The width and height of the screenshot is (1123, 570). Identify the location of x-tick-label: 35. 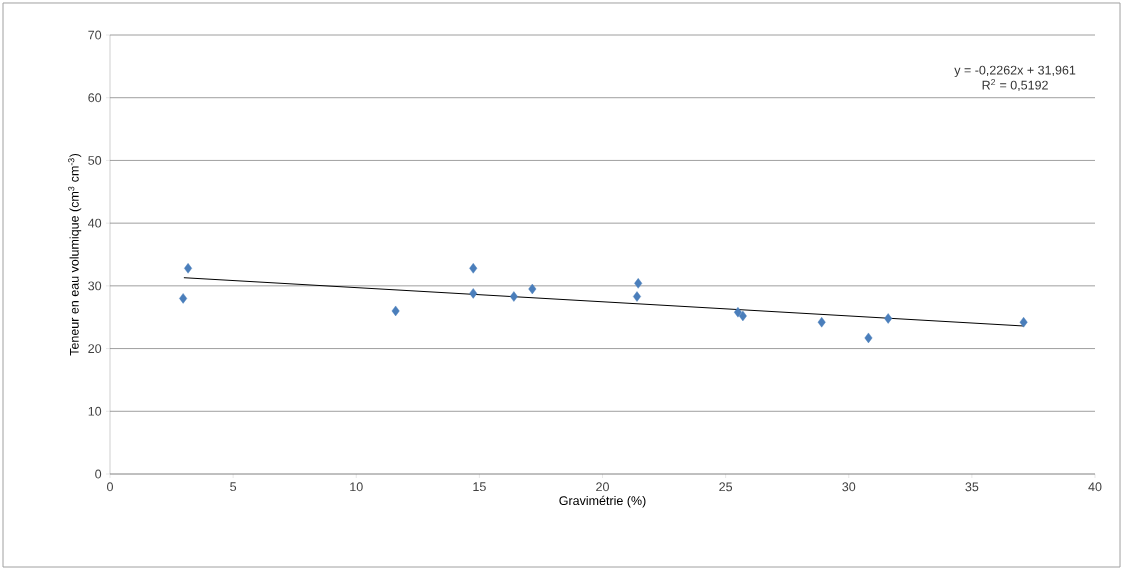
(972, 487).